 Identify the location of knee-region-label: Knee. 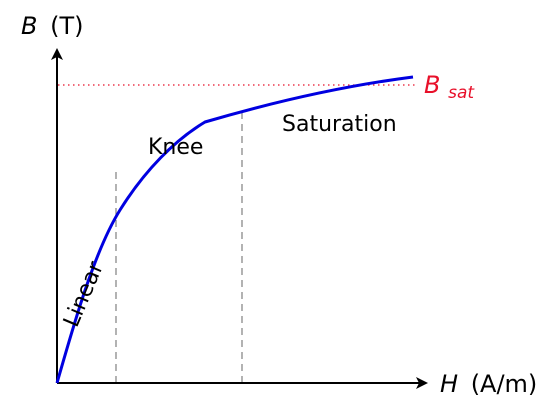
(175, 147).